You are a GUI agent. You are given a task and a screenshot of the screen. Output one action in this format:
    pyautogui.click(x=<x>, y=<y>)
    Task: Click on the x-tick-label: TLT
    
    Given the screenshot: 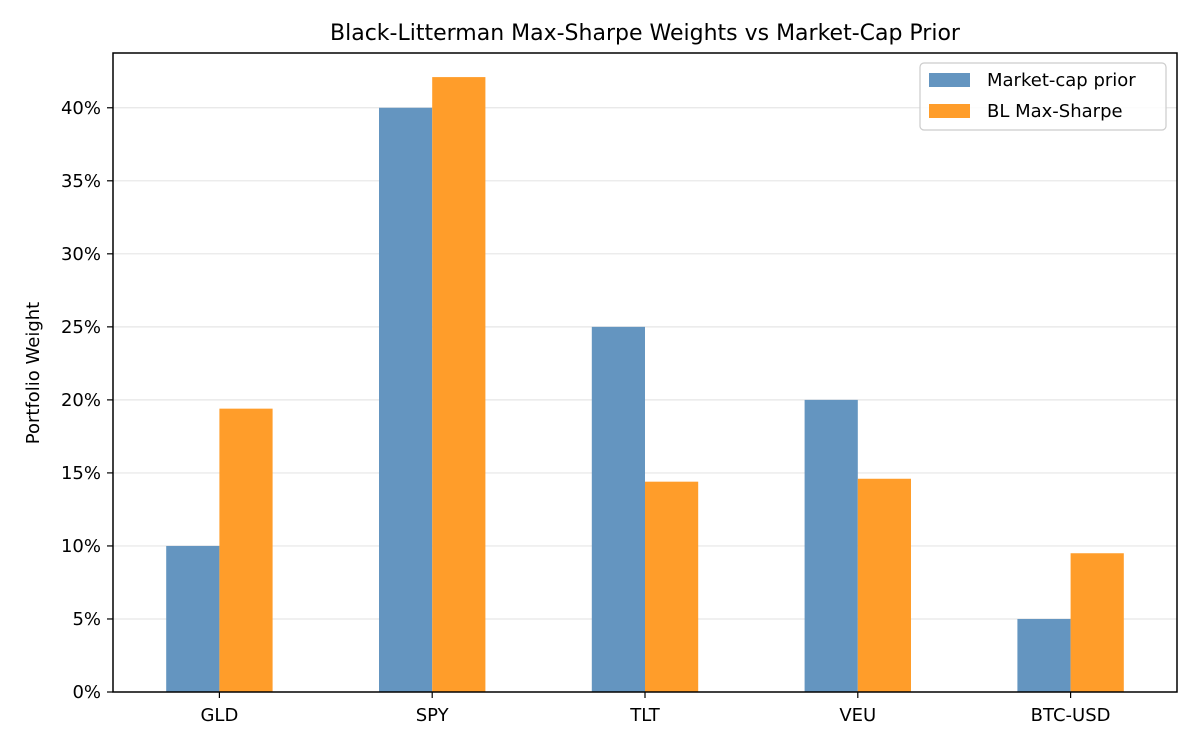 What is the action you would take?
    pyautogui.click(x=645, y=715)
    